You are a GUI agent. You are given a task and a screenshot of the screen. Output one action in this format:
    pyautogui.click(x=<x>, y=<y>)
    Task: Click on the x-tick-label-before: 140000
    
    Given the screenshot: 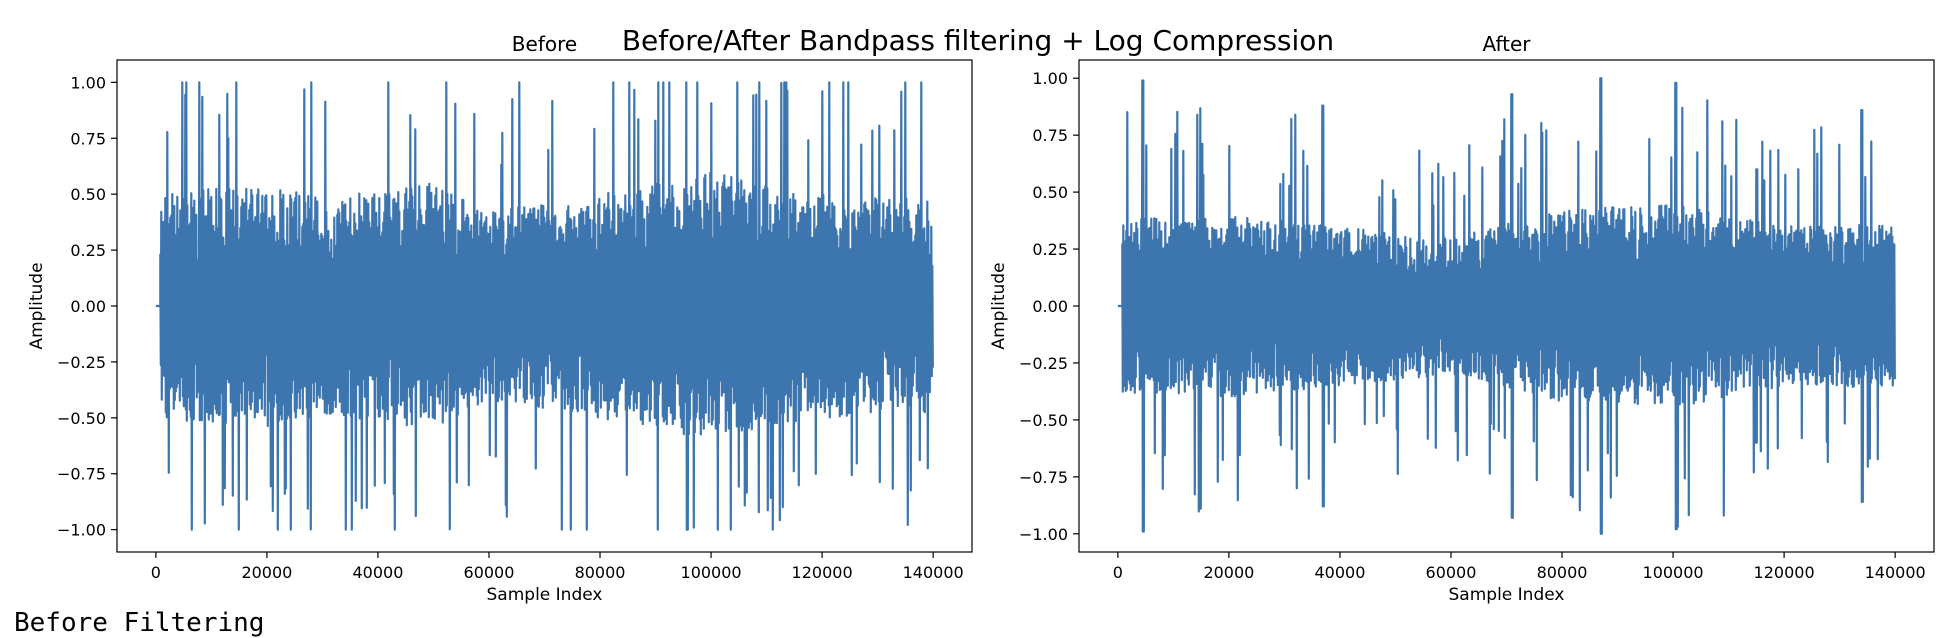 What is the action you would take?
    pyautogui.click(x=933, y=572)
    